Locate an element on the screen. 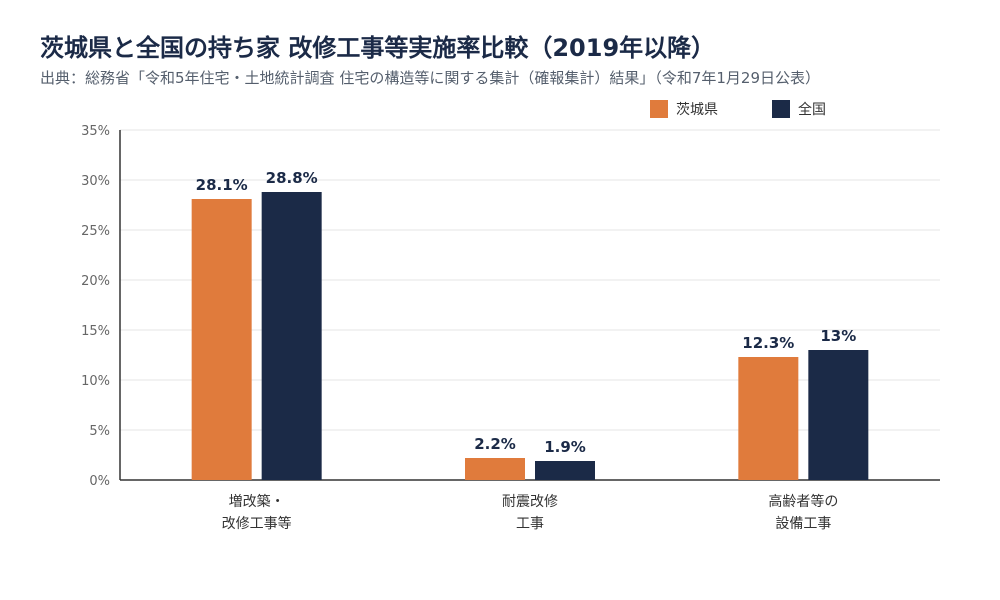  legend-label-national: 全国 is located at coordinates (812, 110).